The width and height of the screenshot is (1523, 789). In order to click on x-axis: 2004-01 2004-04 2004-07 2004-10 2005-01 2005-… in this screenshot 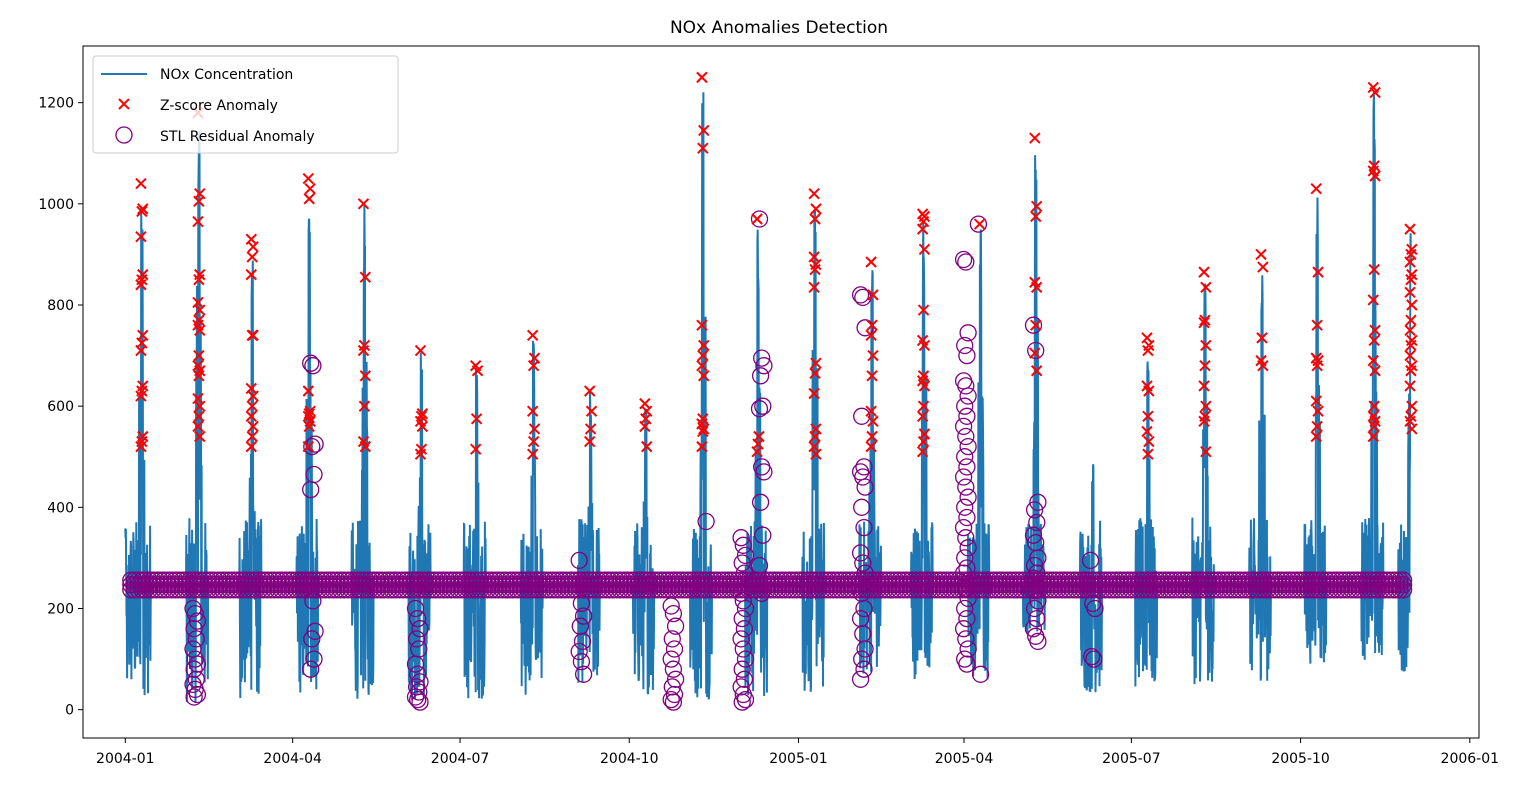, I will do `click(797, 752)`.